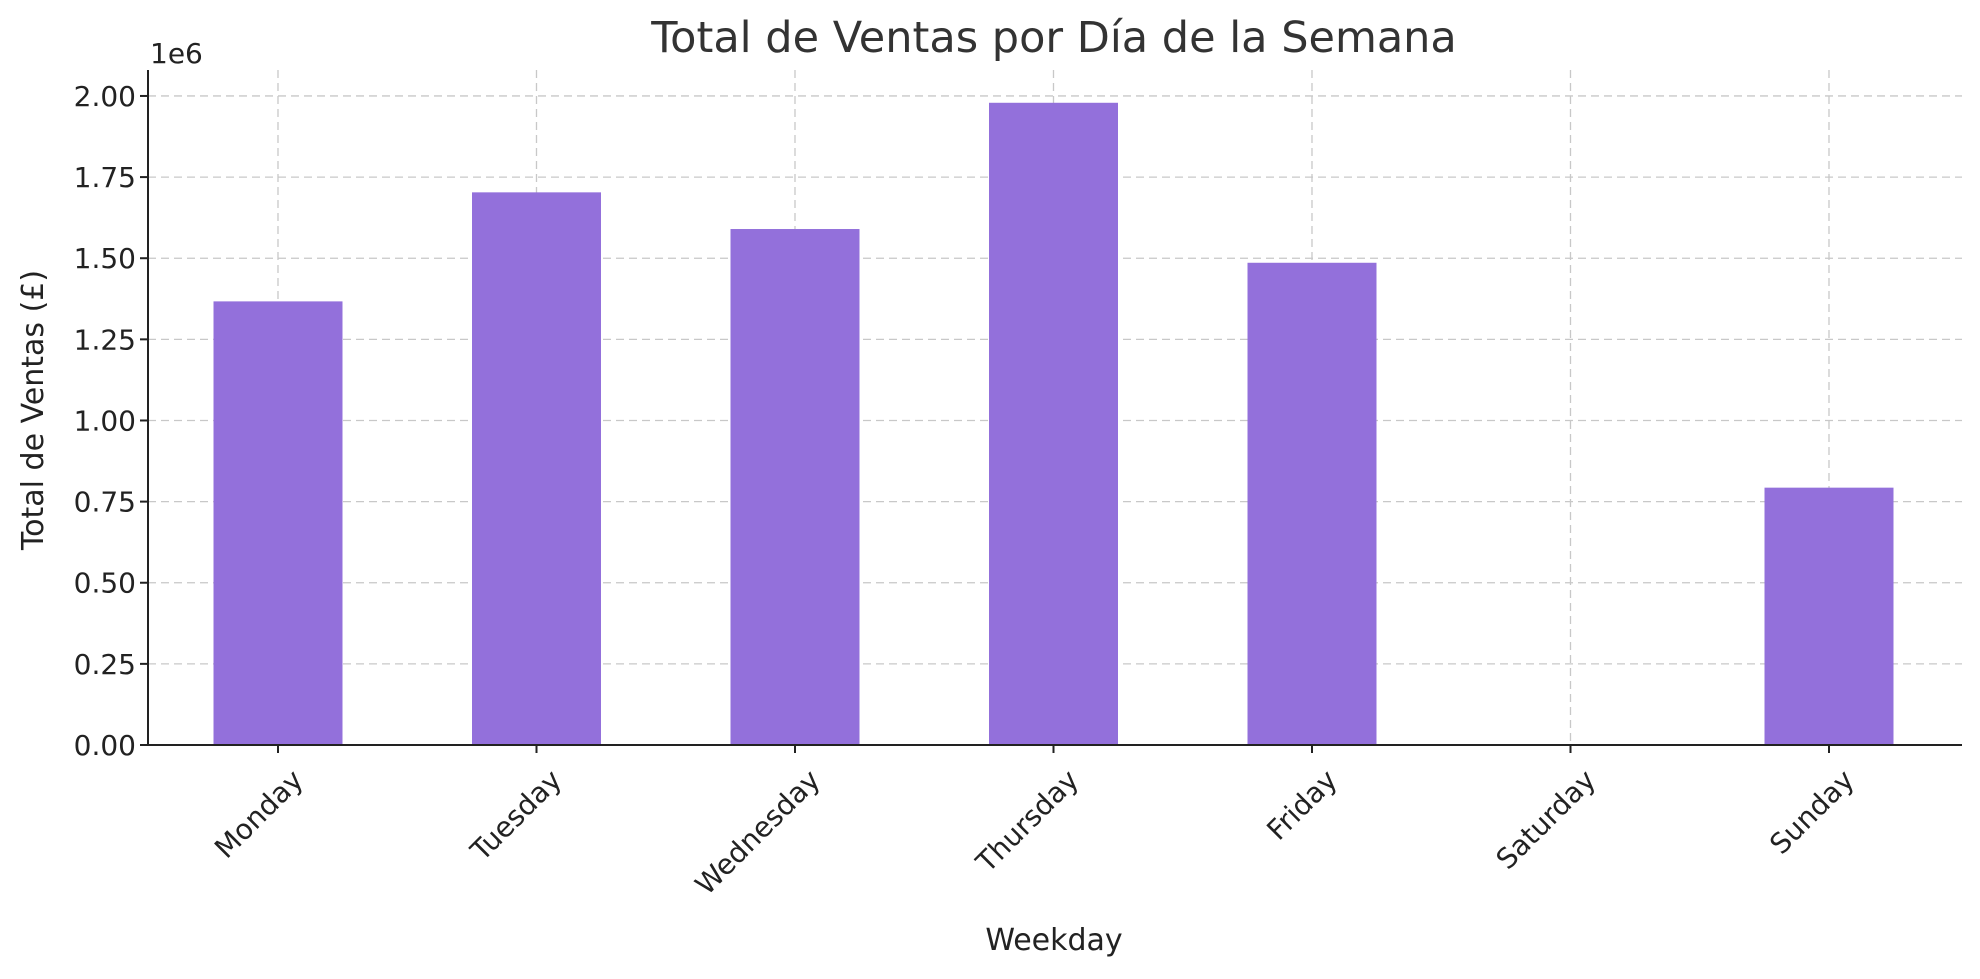  I want to click on x-axis-label: Weekday, so click(1053, 940).